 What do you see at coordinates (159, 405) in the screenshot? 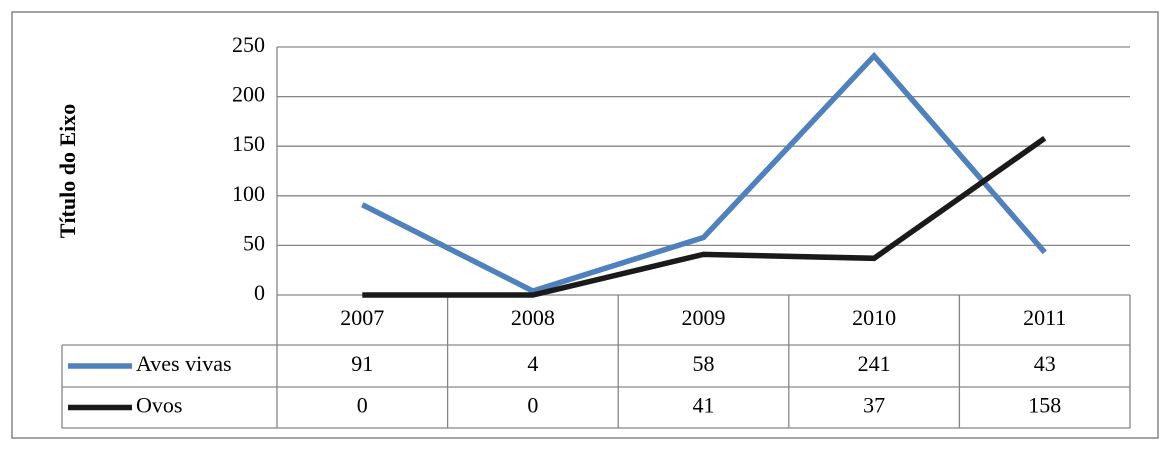
I see `legend-label: Ovos` at bounding box center [159, 405].